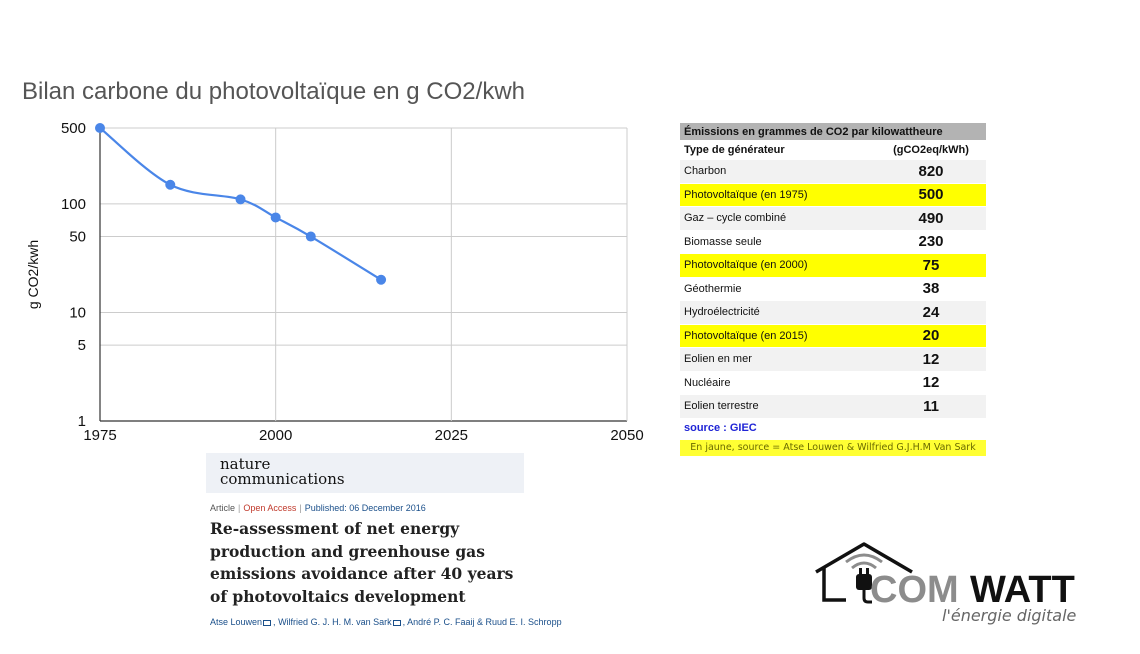  Describe the element at coordinates (931, 336) in the screenshot. I see `emission-value-cell: 20` at that location.